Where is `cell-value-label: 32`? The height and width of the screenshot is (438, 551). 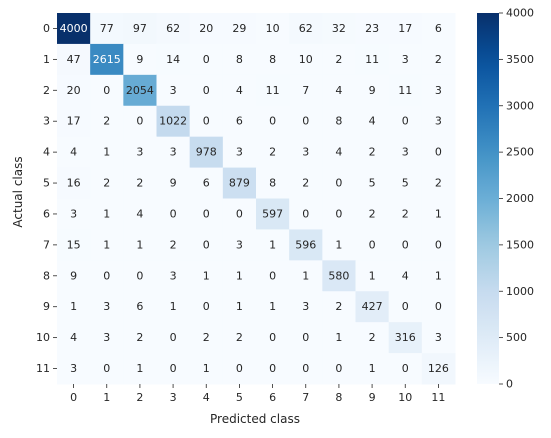
cell-value-label: 32 is located at coordinates (339, 28).